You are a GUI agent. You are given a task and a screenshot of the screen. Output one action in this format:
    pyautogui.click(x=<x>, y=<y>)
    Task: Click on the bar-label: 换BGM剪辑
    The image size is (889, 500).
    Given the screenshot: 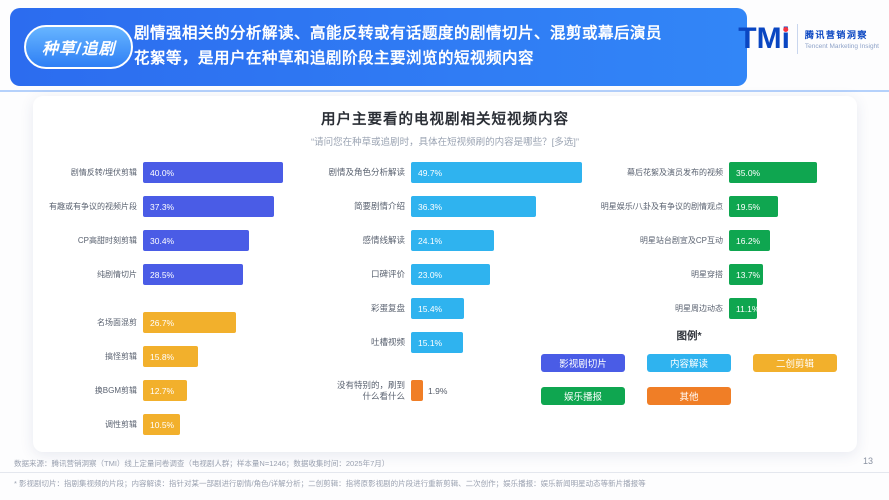 What is the action you would take?
    pyautogui.click(x=115, y=390)
    